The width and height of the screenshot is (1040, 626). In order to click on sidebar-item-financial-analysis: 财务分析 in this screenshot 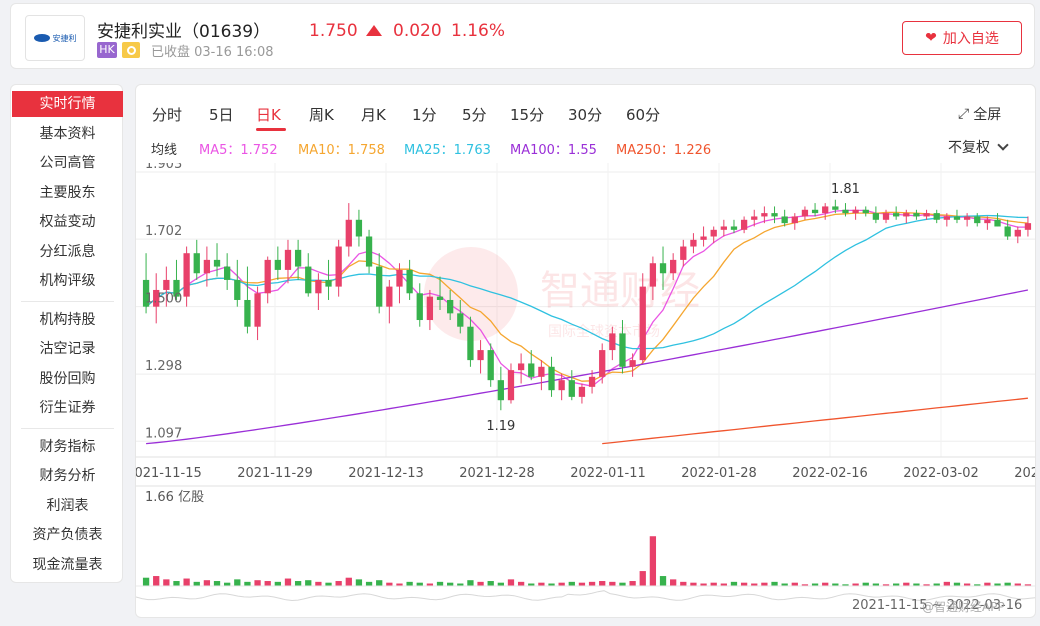, I will do `click(67, 476)`.